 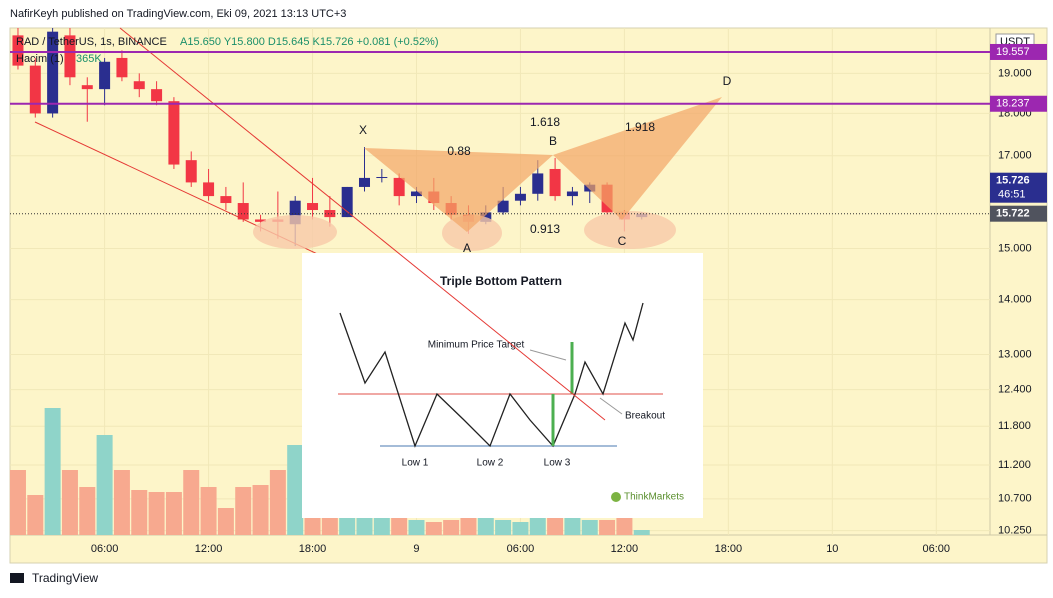 What do you see at coordinates (416, 549) in the screenshot?
I see `x-tick-label: 9` at bounding box center [416, 549].